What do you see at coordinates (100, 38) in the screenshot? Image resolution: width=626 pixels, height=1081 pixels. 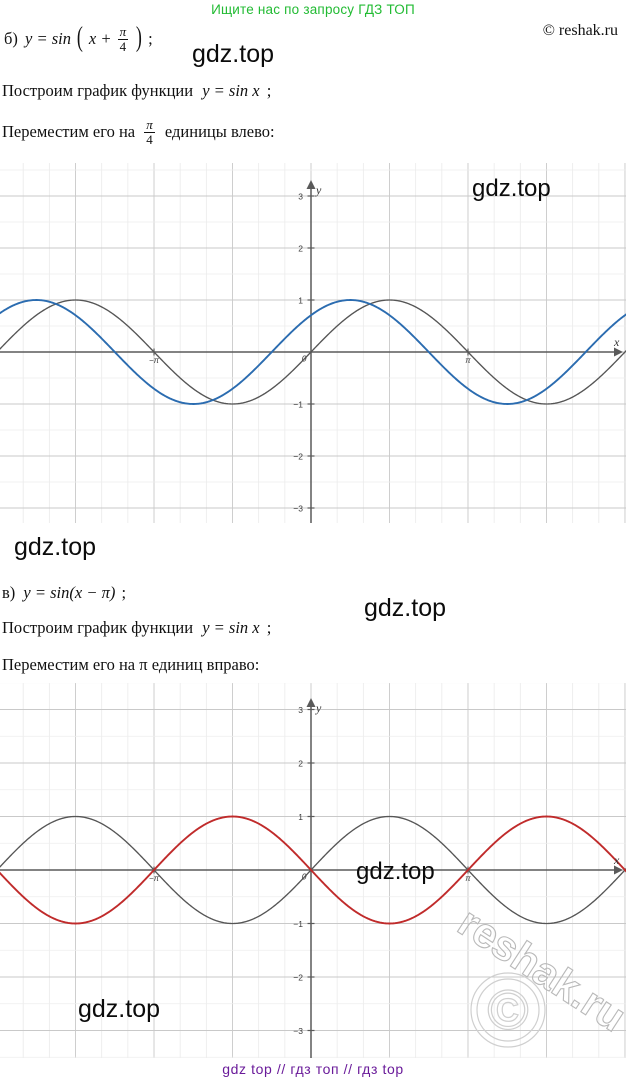 I see `formula-b-inner: x +` at bounding box center [100, 38].